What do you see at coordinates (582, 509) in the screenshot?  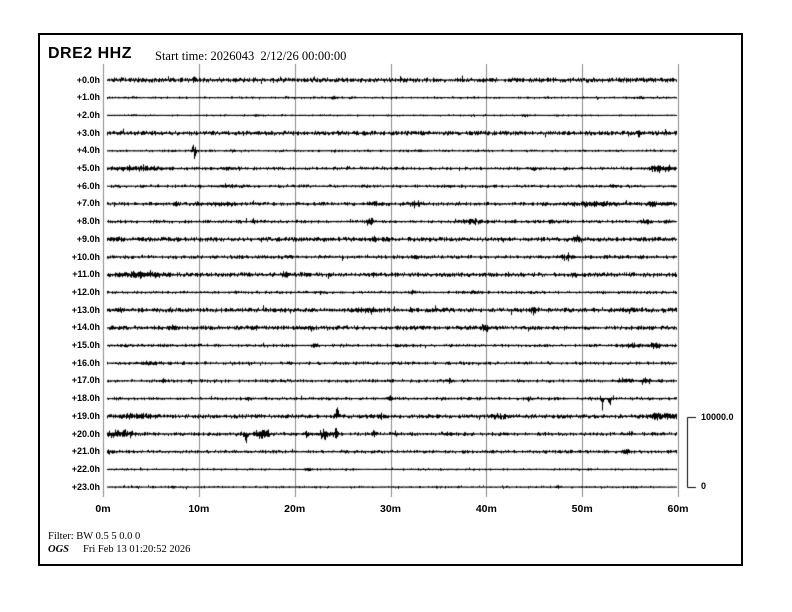 I see `x-tick-label: 50m` at bounding box center [582, 509].